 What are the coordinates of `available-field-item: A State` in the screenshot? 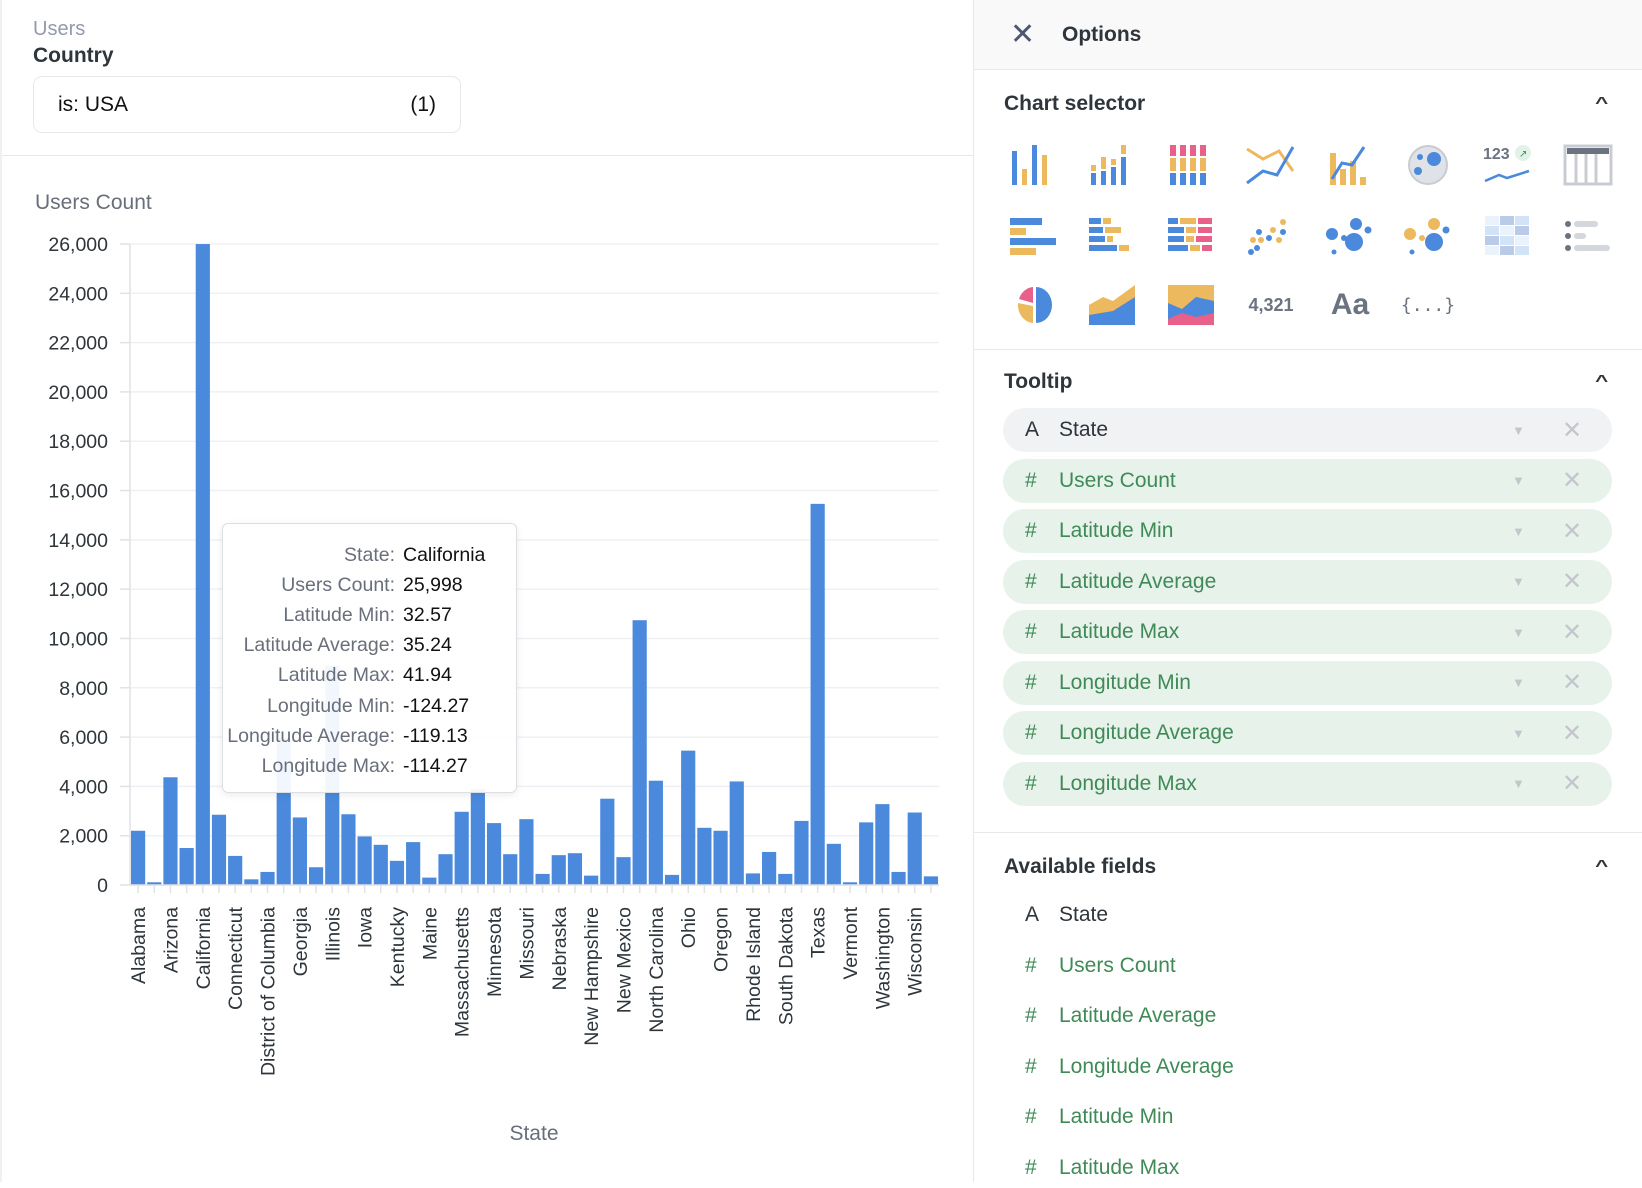 It's located at (1055, 915).